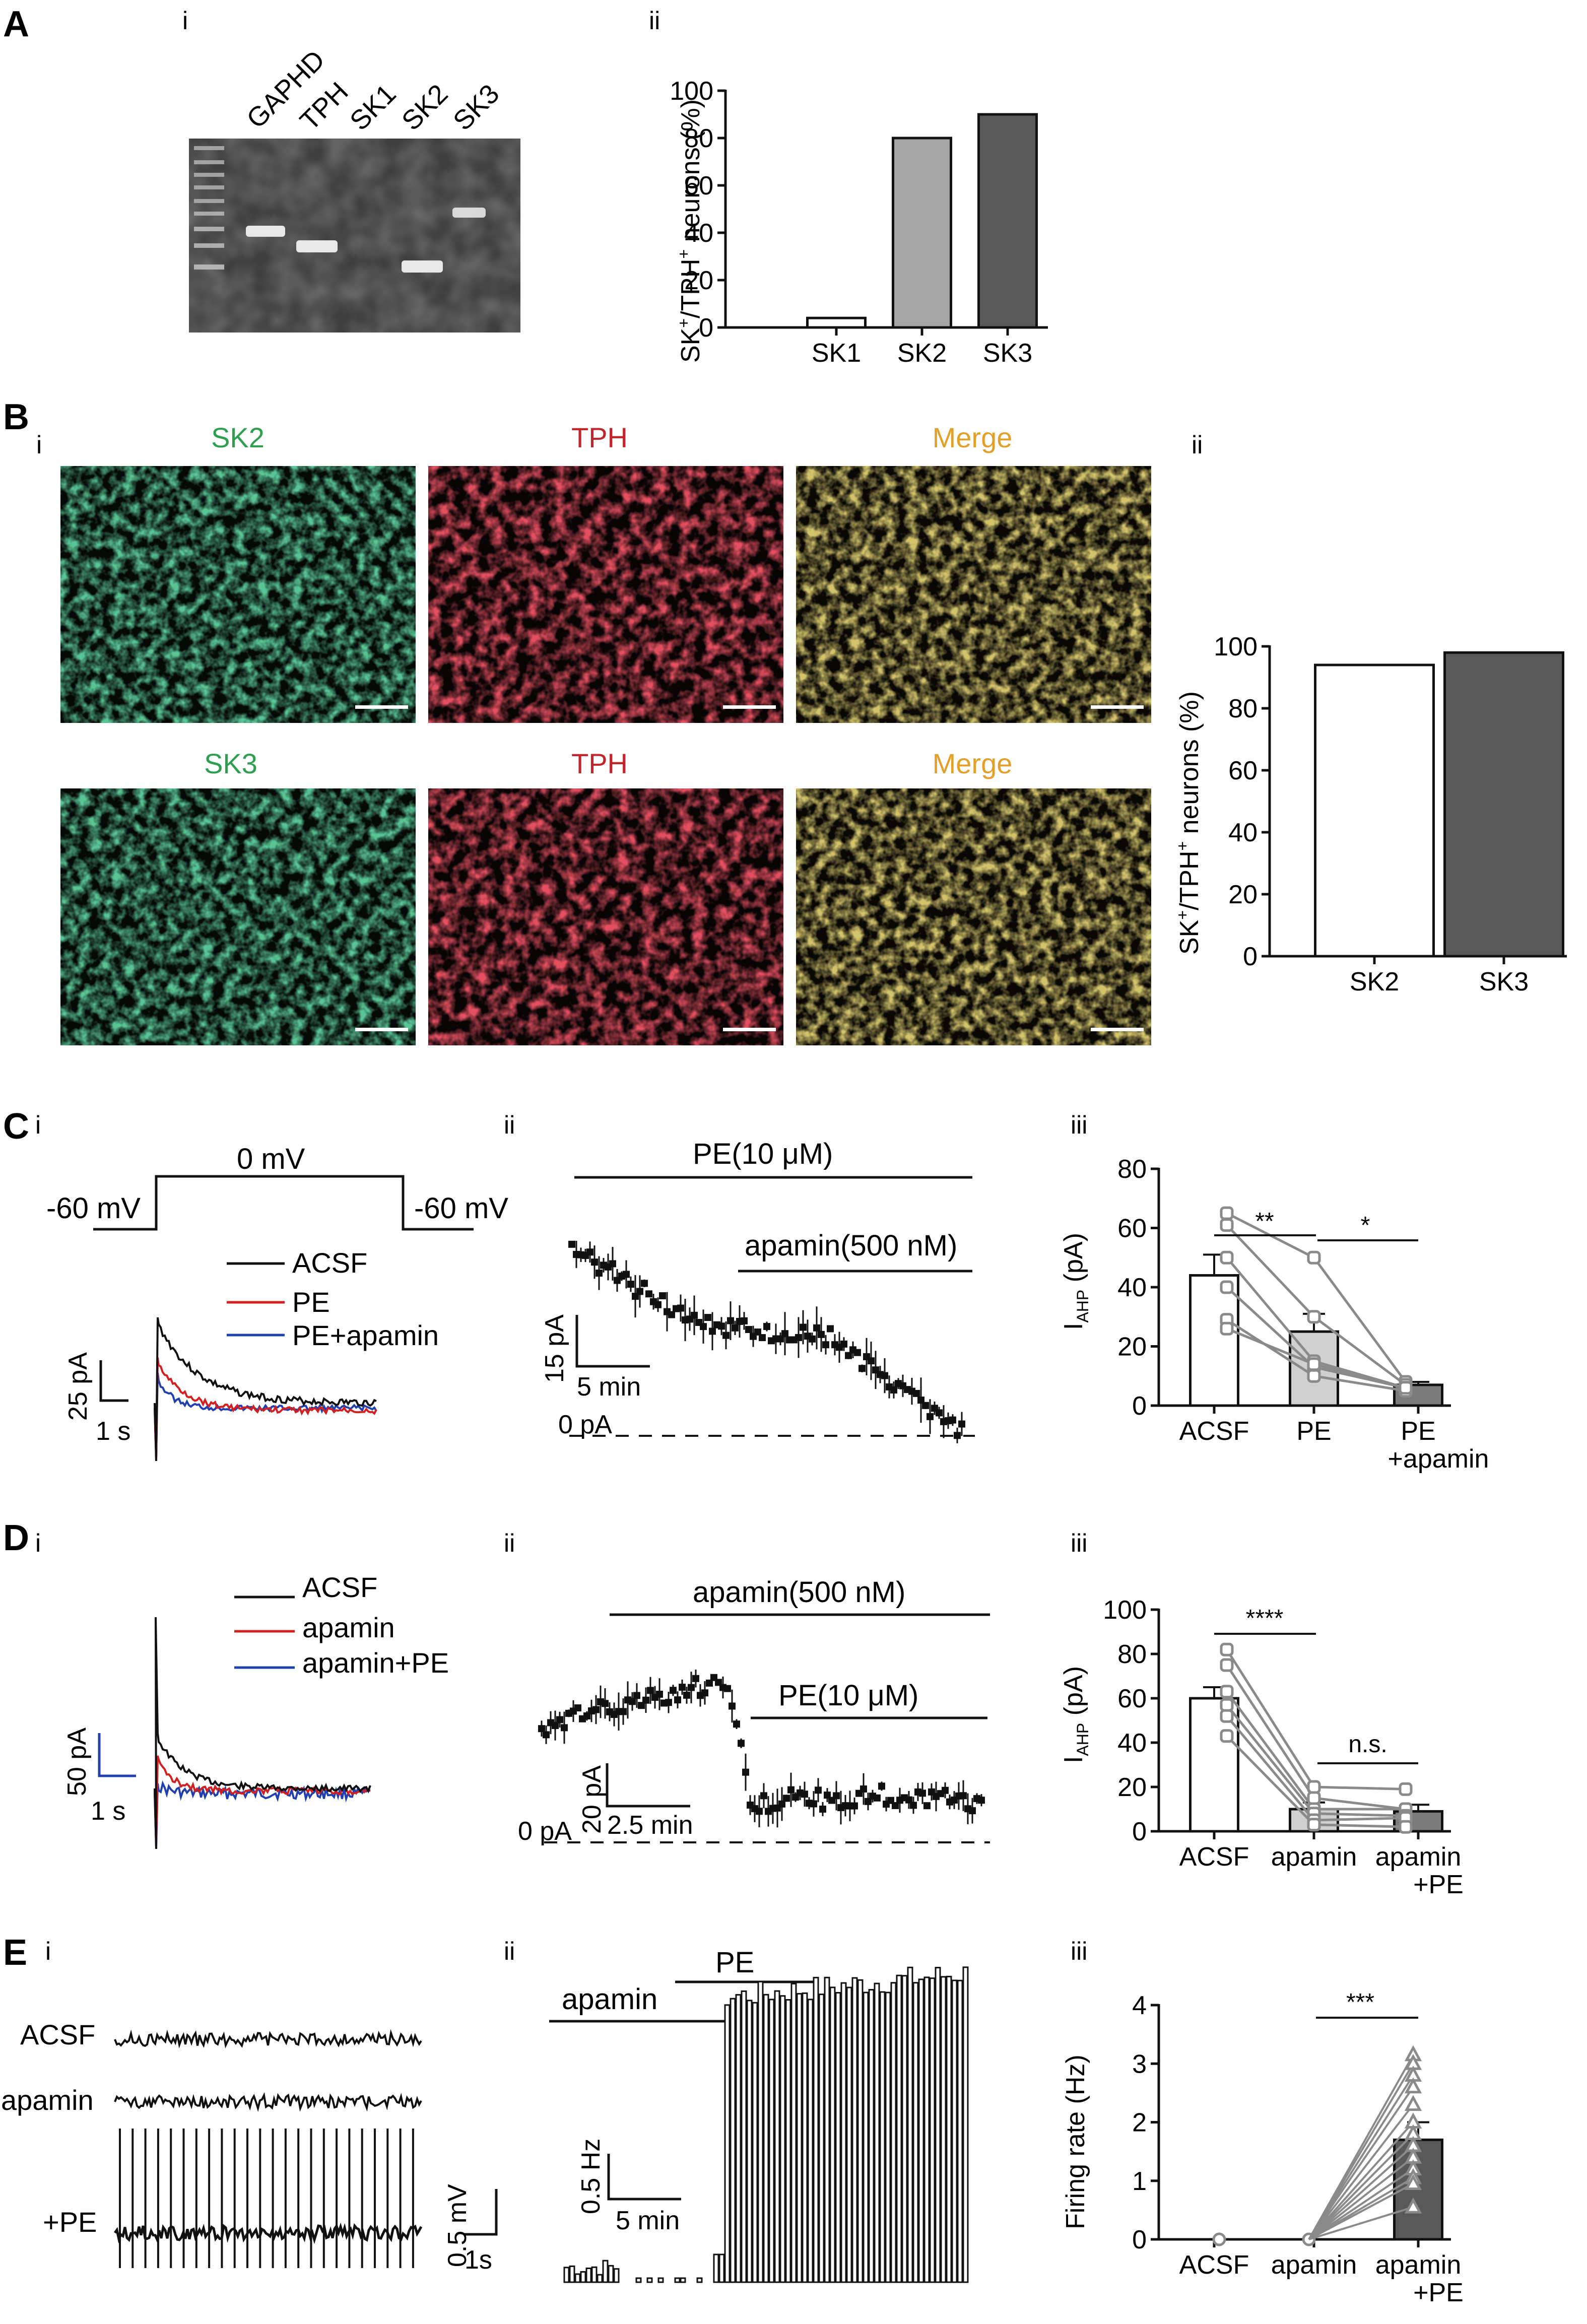 This screenshot has height=2324, width=1587. I want to click on micrograph-labels: SK2 TPH Merge SK3 TPH Merge, so click(608, 600).